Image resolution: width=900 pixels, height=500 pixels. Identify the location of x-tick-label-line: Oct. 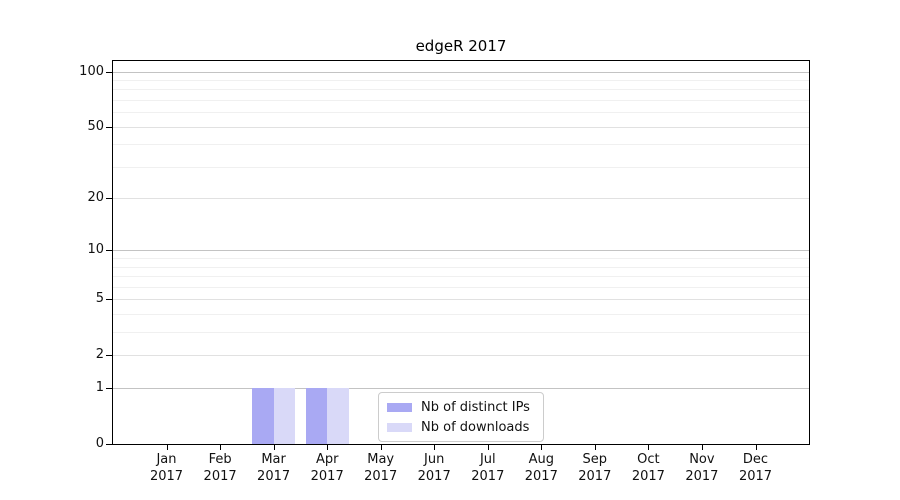
(648, 459).